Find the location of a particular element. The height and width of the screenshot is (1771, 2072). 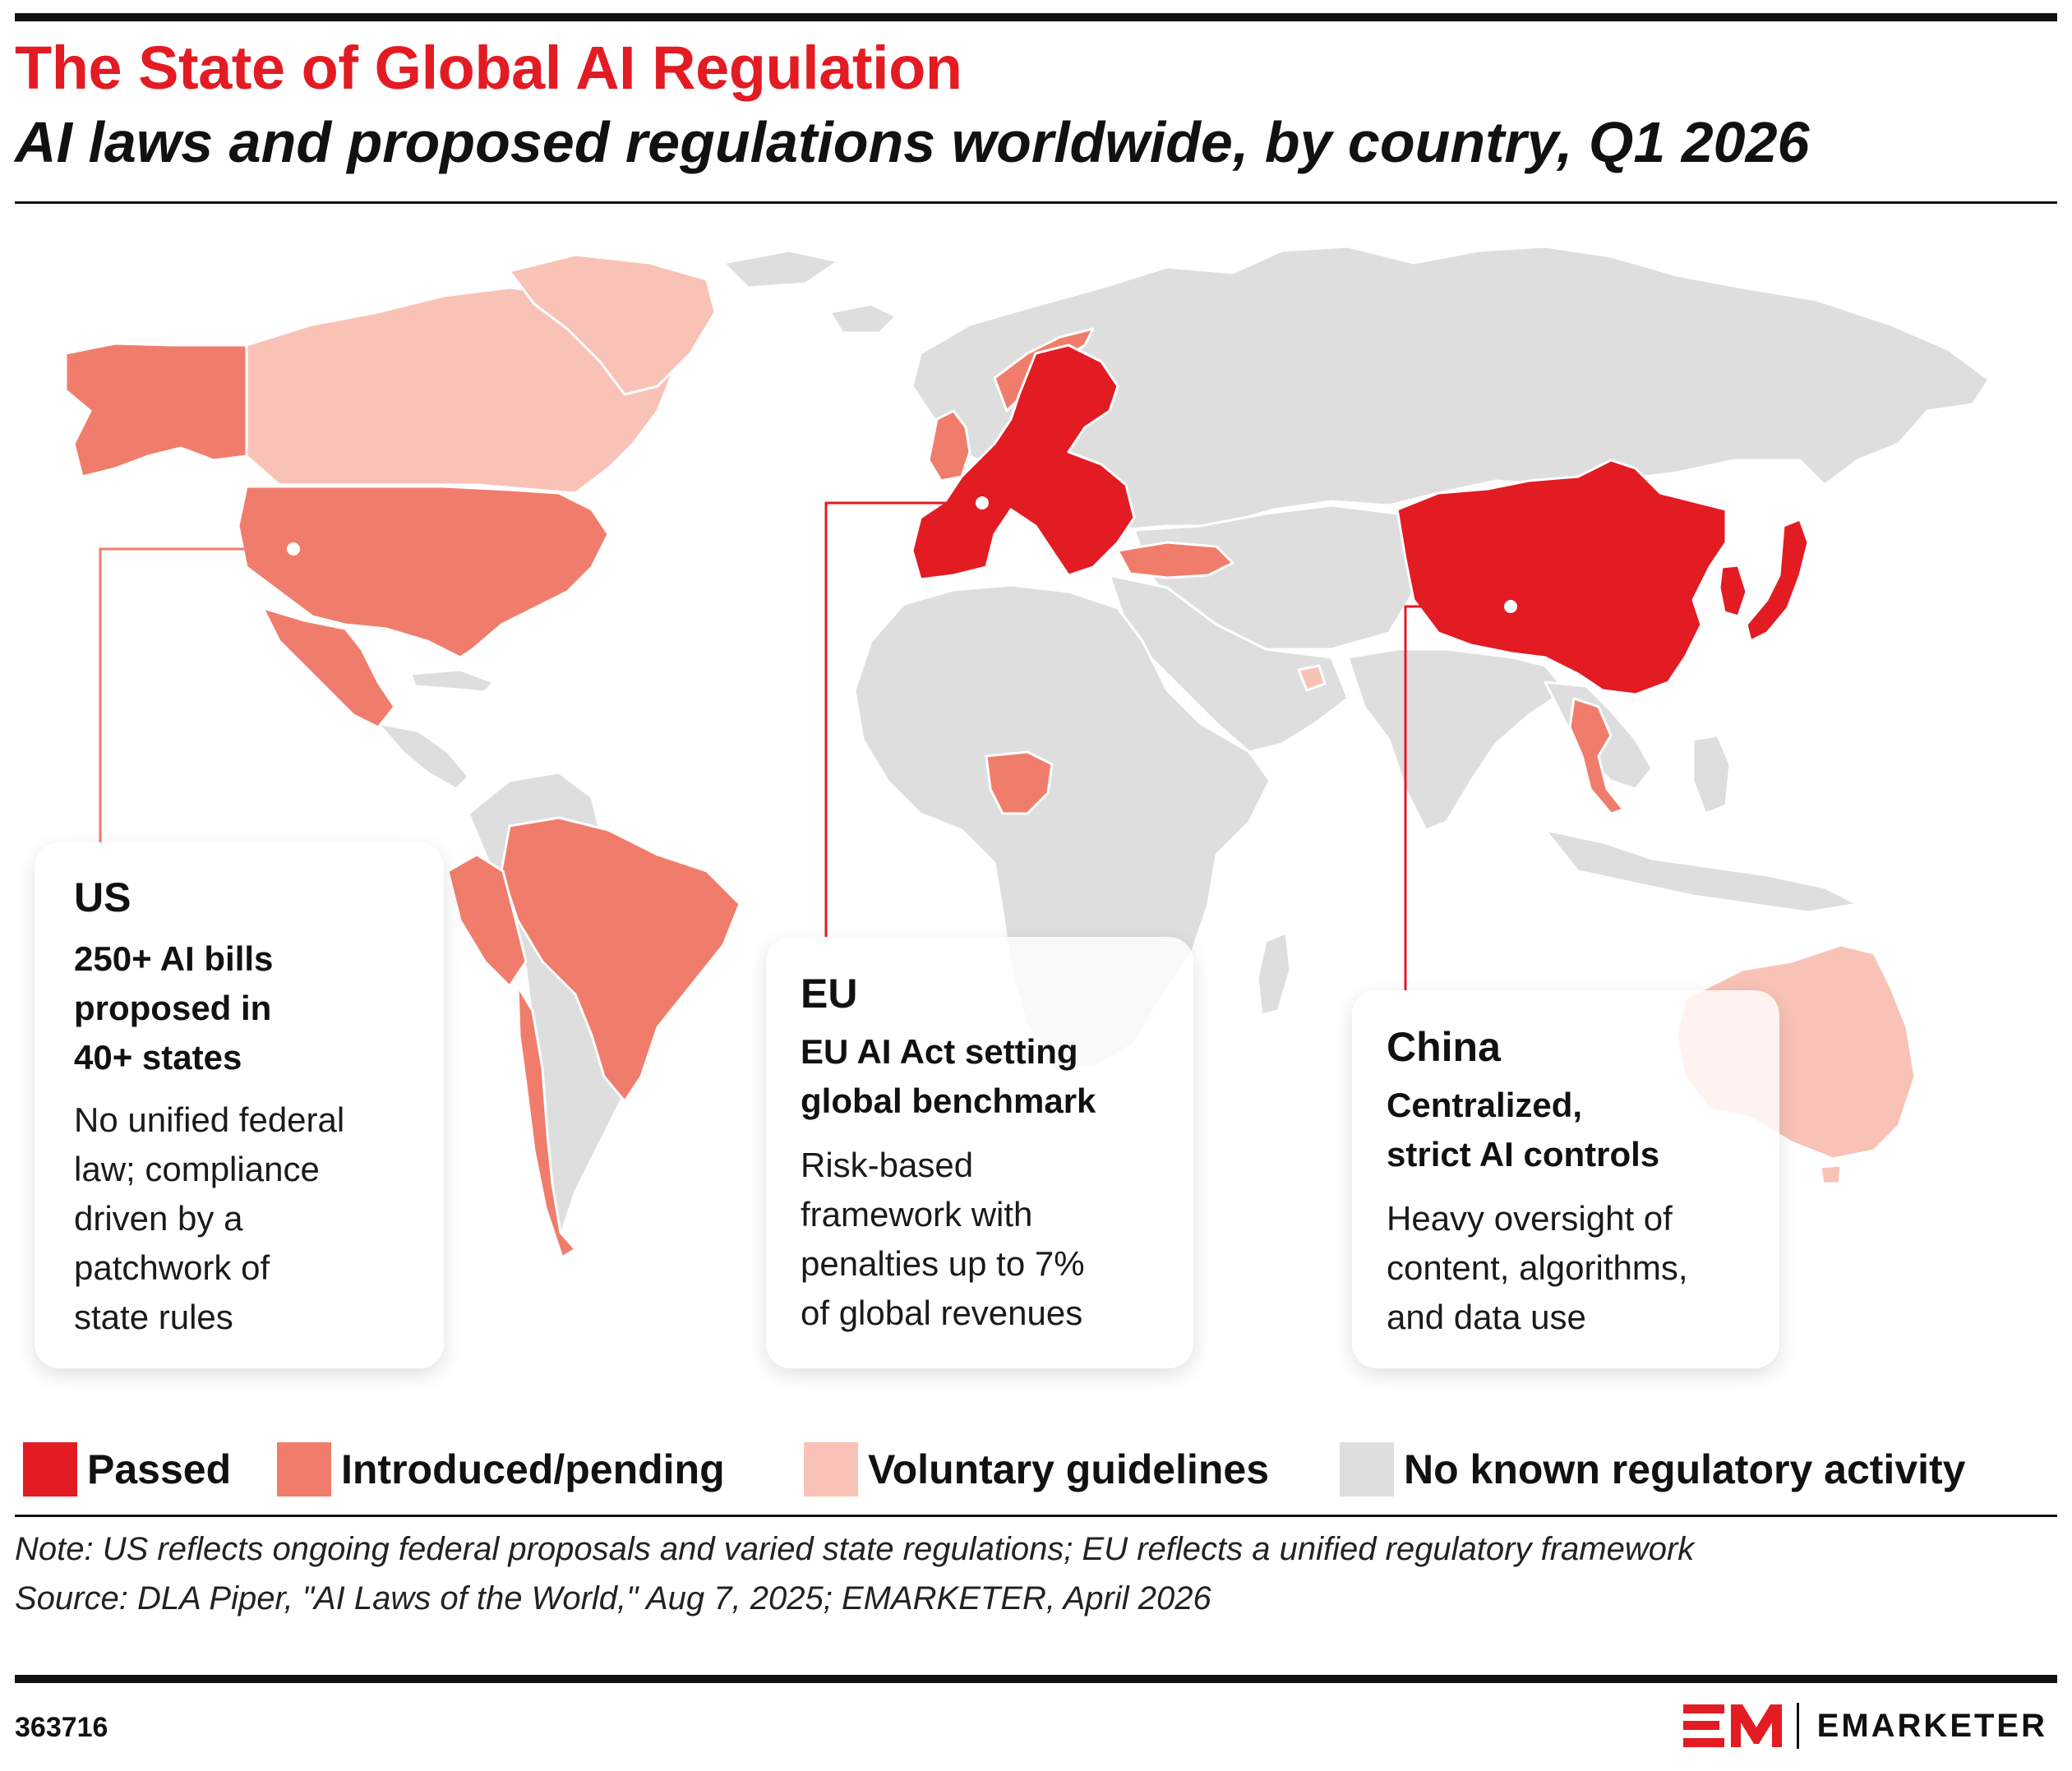

em-logo-mark is located at coordinates (1732, 1725).